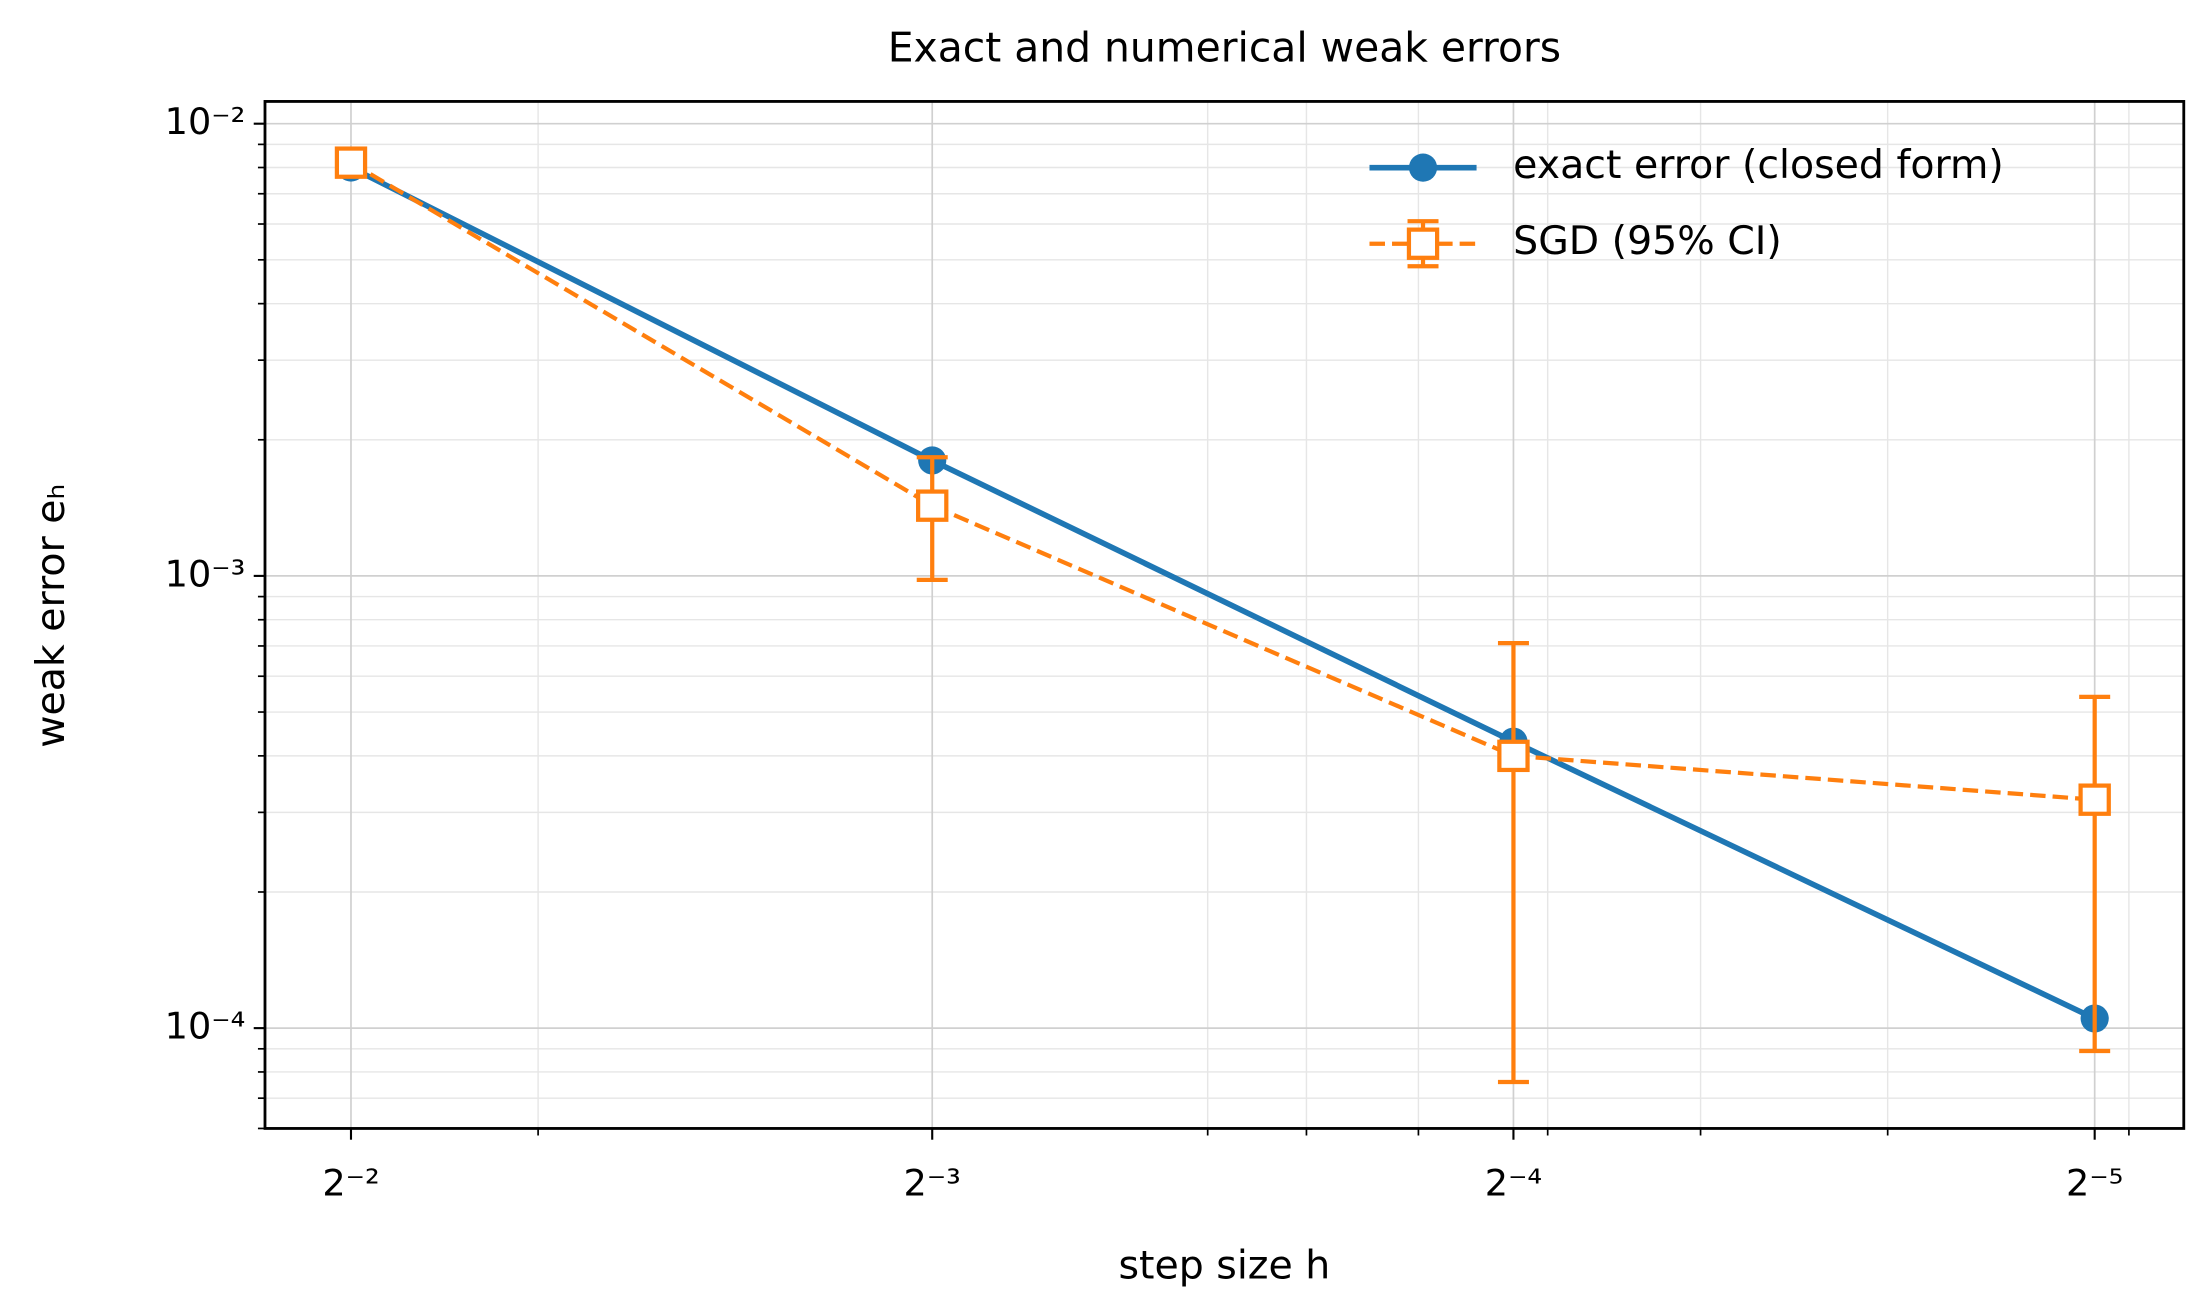 This screenshot has height=1313, width=2198. I want to click on y-tick-label: 10⁻³, so click(205, 573).